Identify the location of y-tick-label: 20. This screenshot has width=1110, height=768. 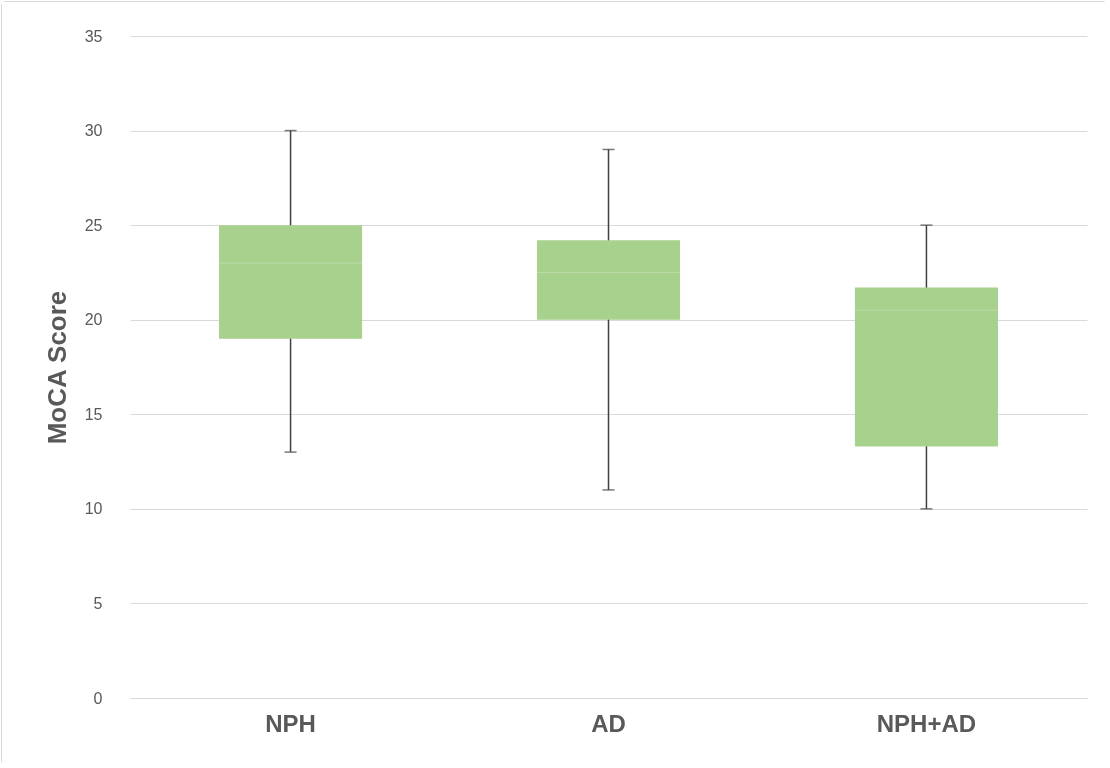
(93, 320).